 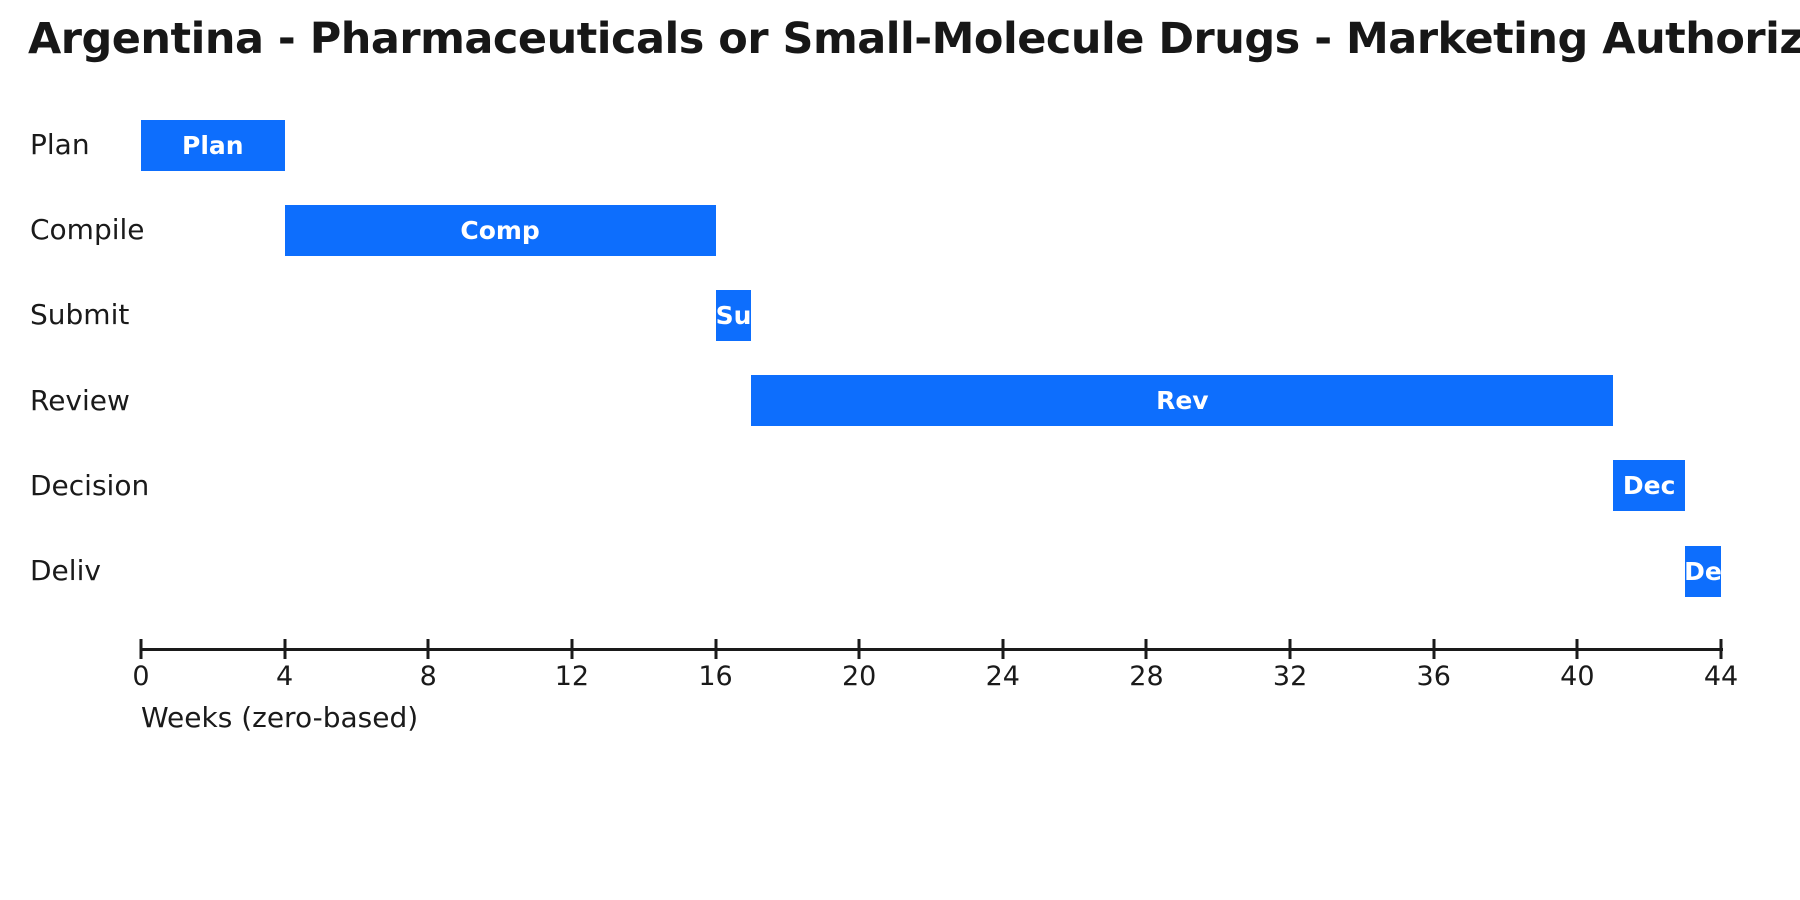 What do you see at coordinates (285, 676) in the screenshot?
I see `x-axis-tick-label-4: 4` at bounding box center [285, 676].